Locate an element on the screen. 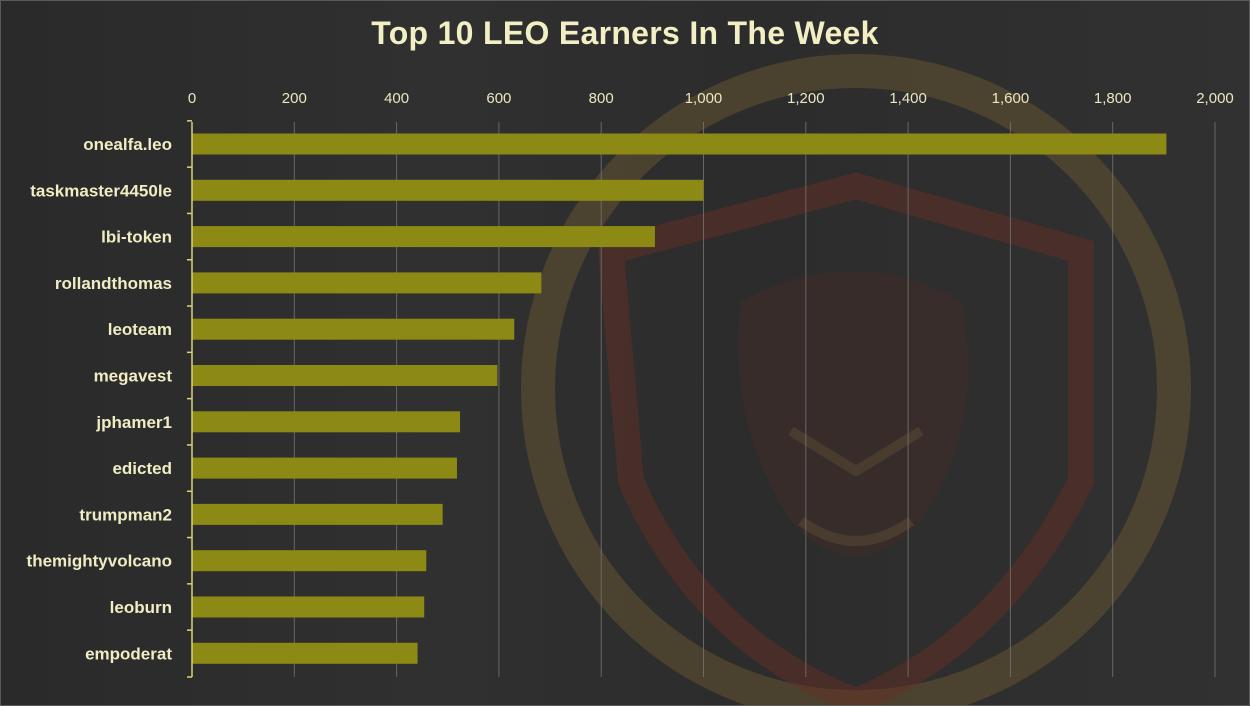 The image size is (1250, 706). category-label: trumpman2 is located at coordinates (125, 514).